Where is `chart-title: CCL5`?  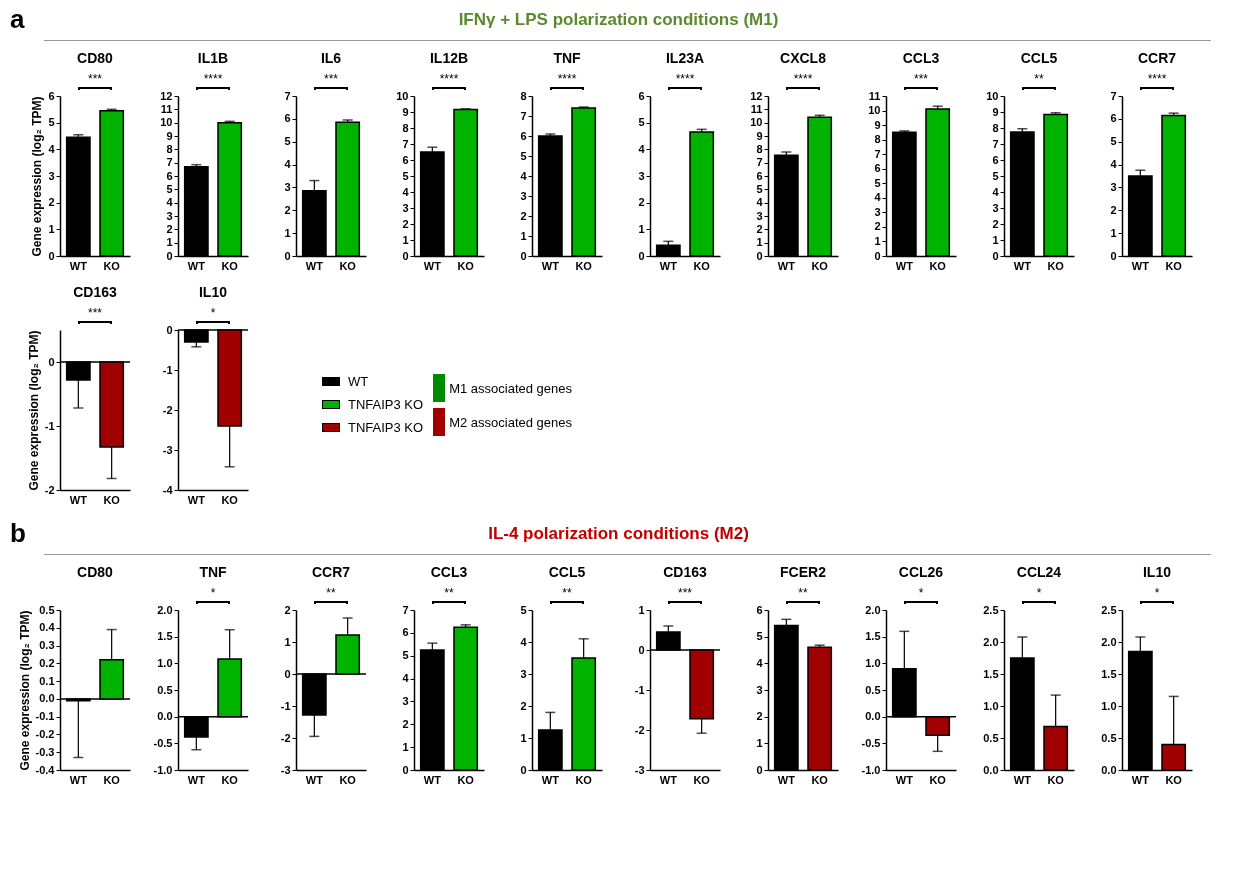 chart-title: CCL5 is located at coordinates (1039, 59).